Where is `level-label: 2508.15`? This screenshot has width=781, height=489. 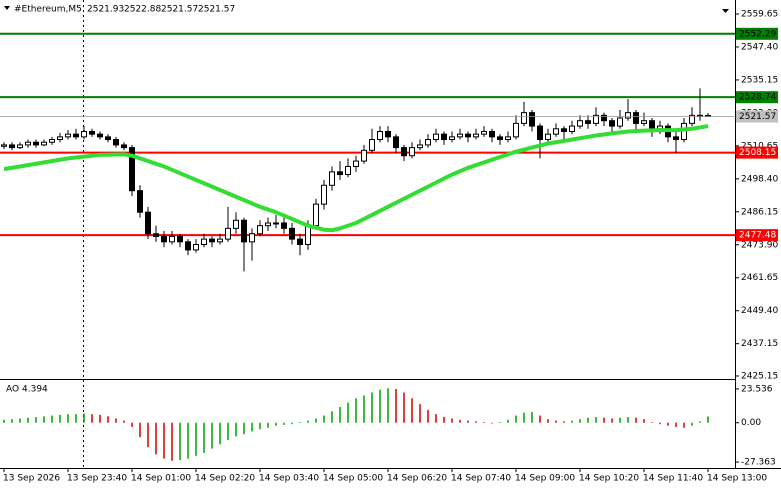
level-label: 2508.15 is located at coordinates (757, 153).